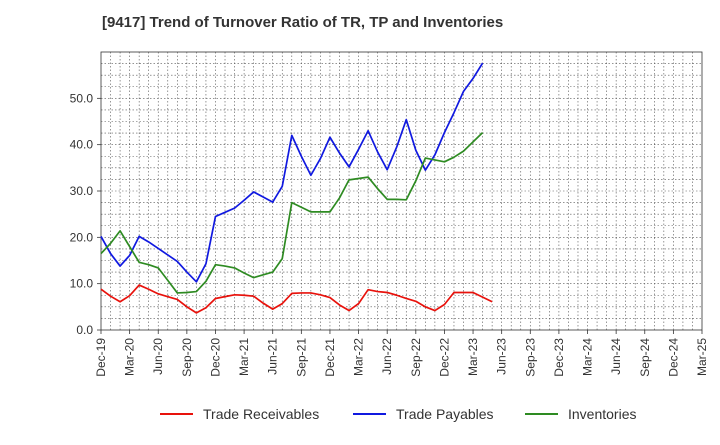 The height and width of the screenshot is (445, 720). What do you see at coordinates (502, 356) in the screenshot?
I see `x-tick-label: Jun-23` at bounding box center [502, 356].